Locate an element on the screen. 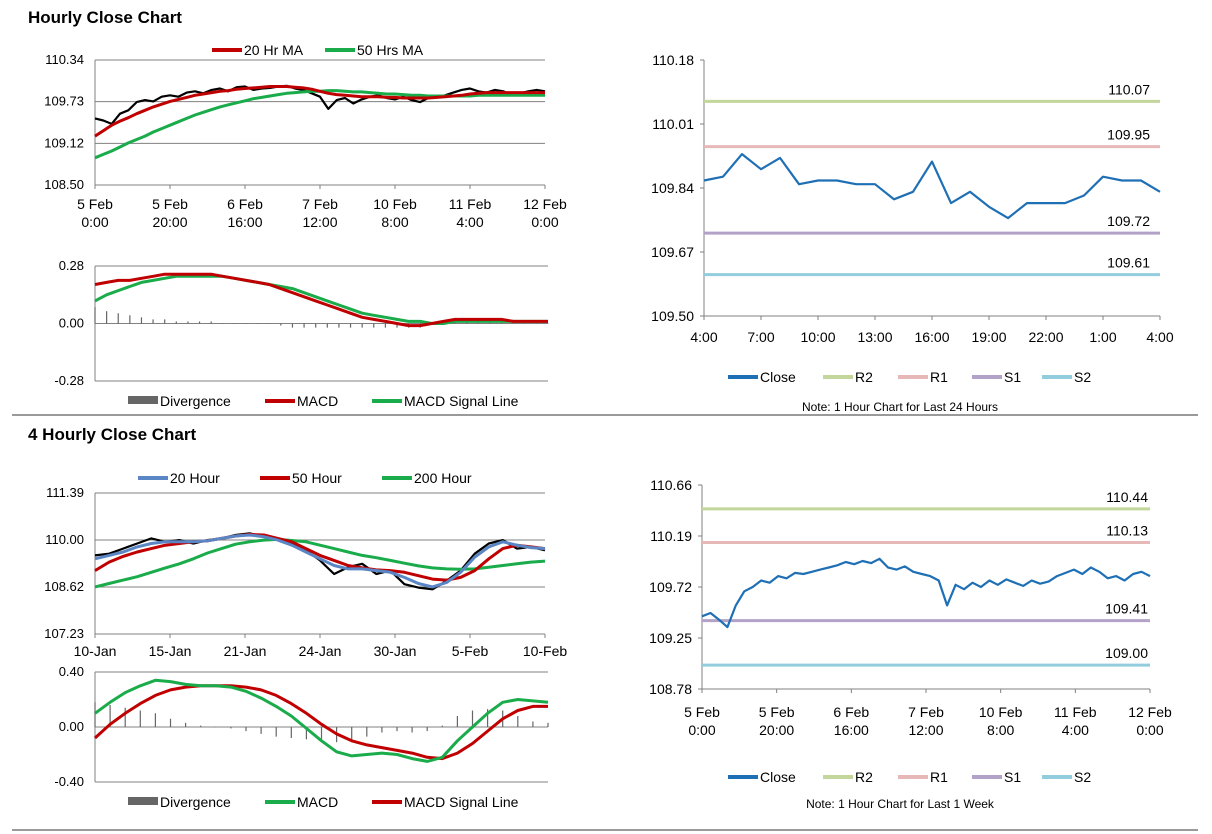 This screenshot has height=834, width=1212. week-x-tick-label: 6 Feb is located at coordinates (851, 712).